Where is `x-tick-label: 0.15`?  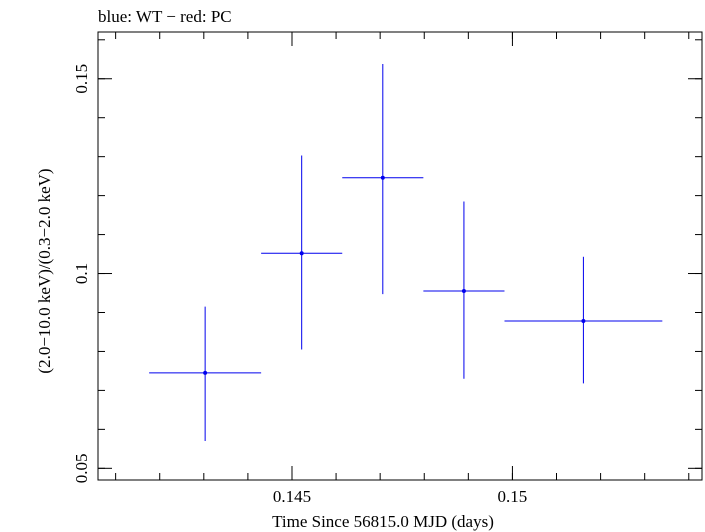 x-tick-label: 0.15 is located at coordinates (513, 496).